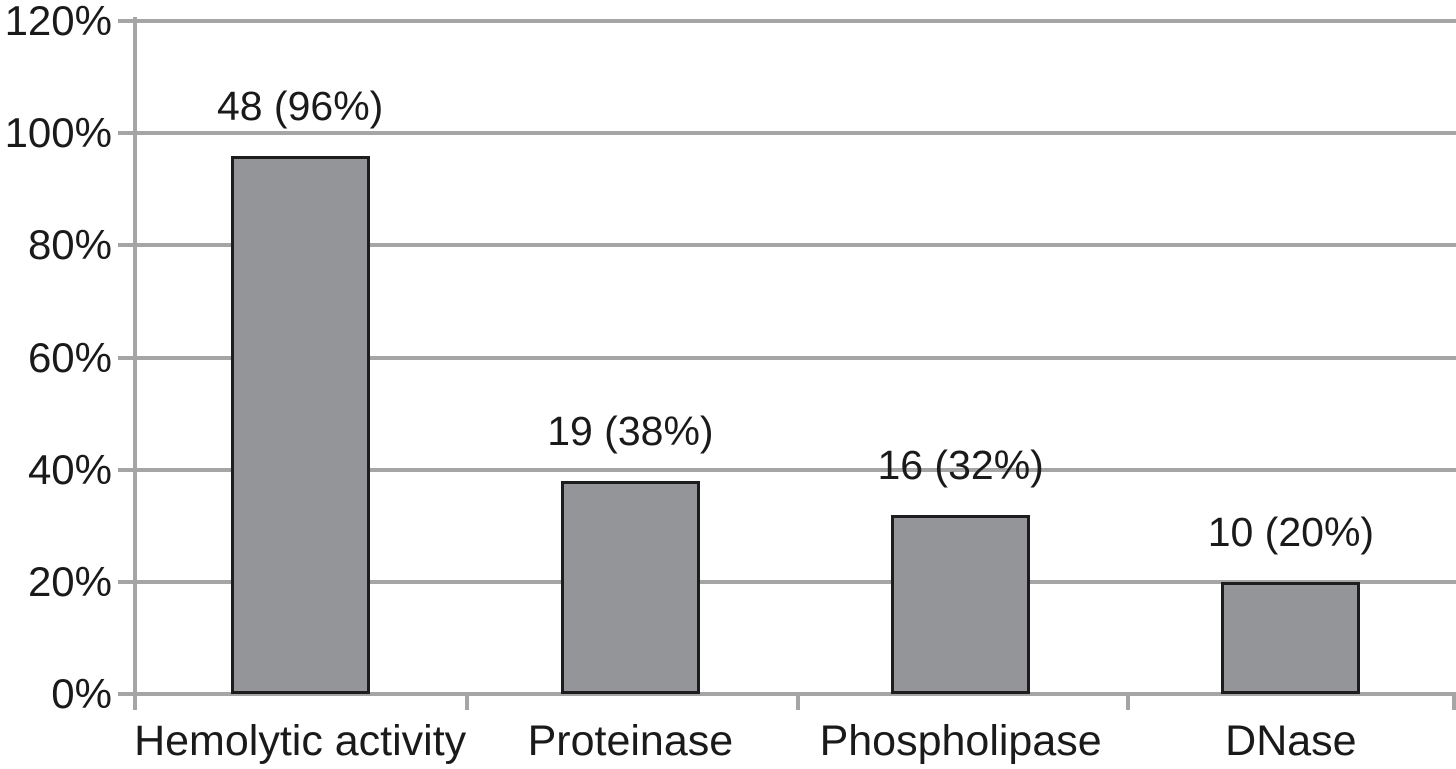 The image size is (1456, 769). What do you see at coordinates (1291, 637) in the screenshot?
I see `bar-dnase` at bounding box center [1291, 637].